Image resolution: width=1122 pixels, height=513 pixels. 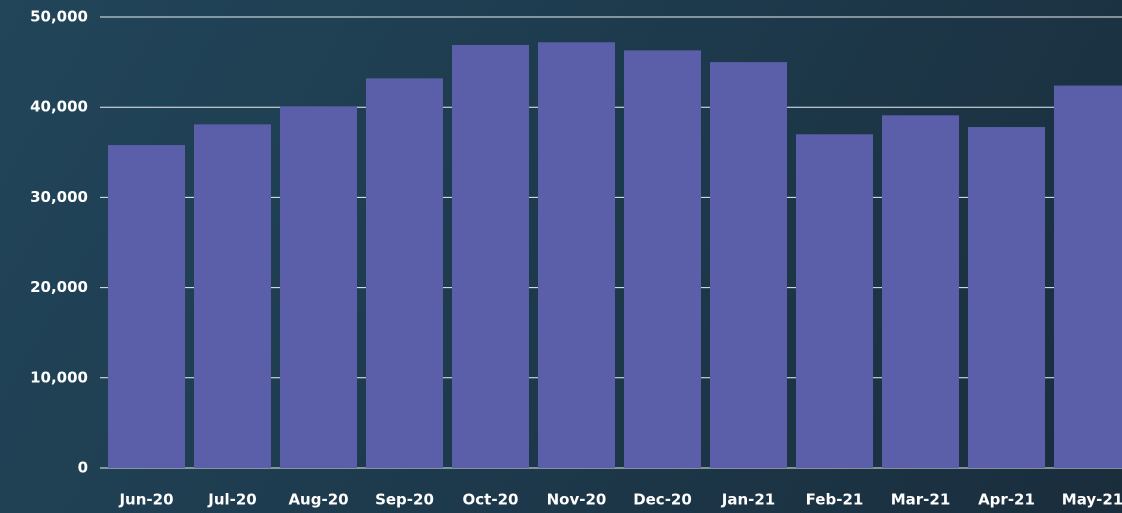 I want to click on x-tick-label: Apr-21, so click(x=1006, y=500).